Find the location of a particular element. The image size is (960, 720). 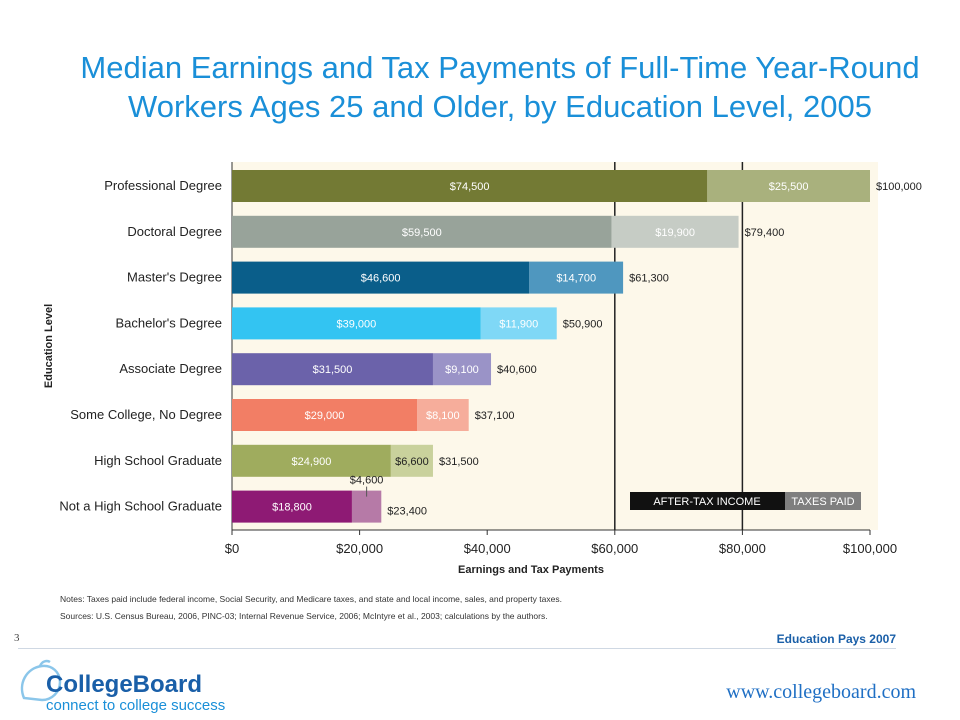

tax-value-label-1: $19,900 is located at coordinates (675, 233).